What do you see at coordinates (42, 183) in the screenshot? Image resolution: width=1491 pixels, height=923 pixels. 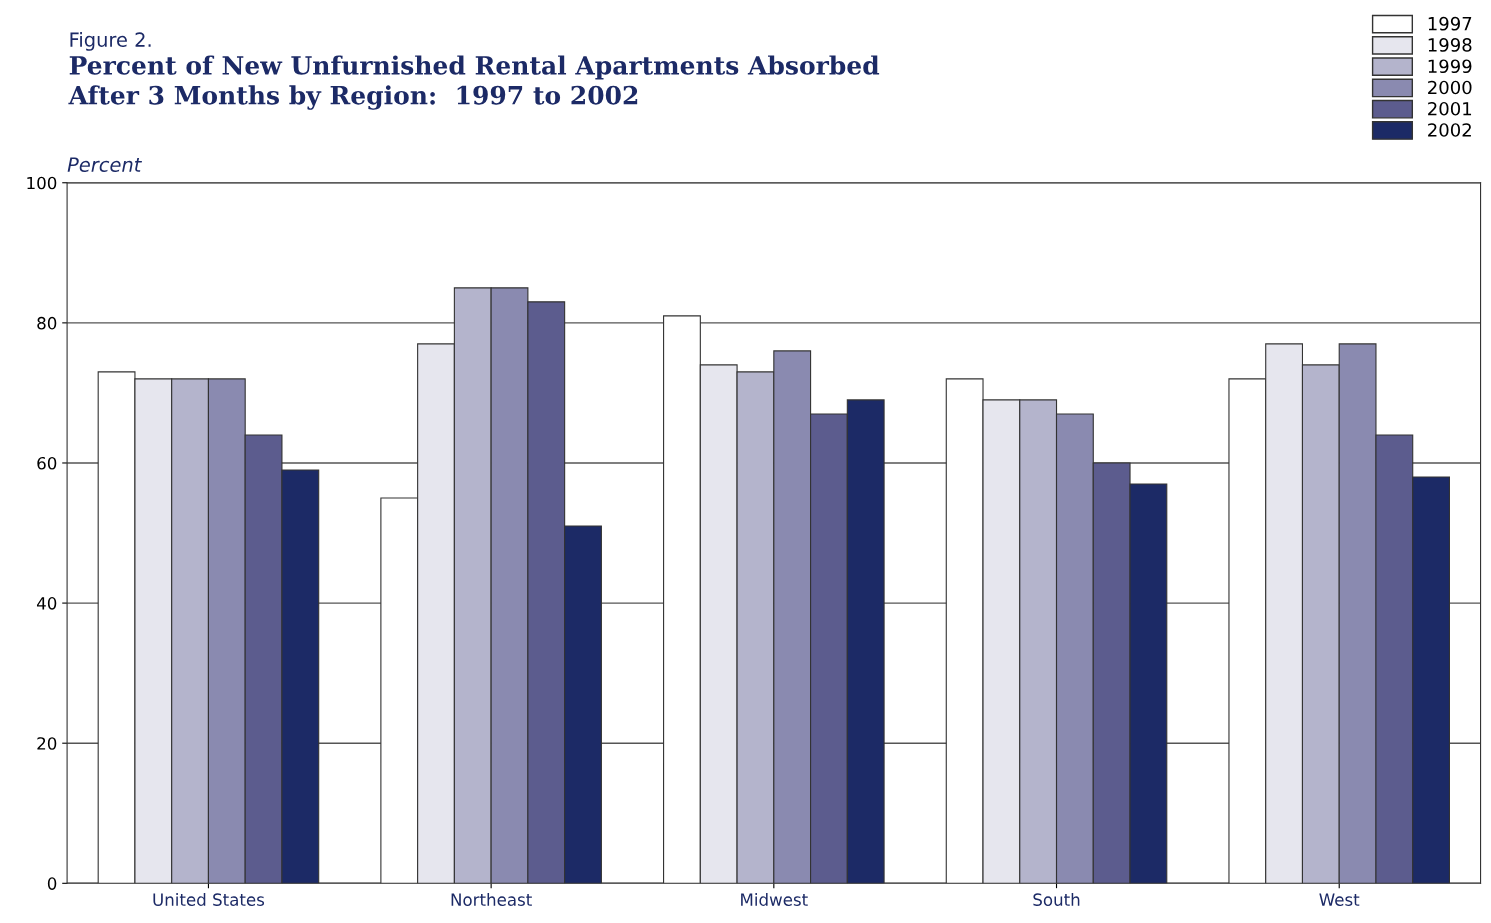 I see `y-tick-label: 100` at bounding box center [42, 183].